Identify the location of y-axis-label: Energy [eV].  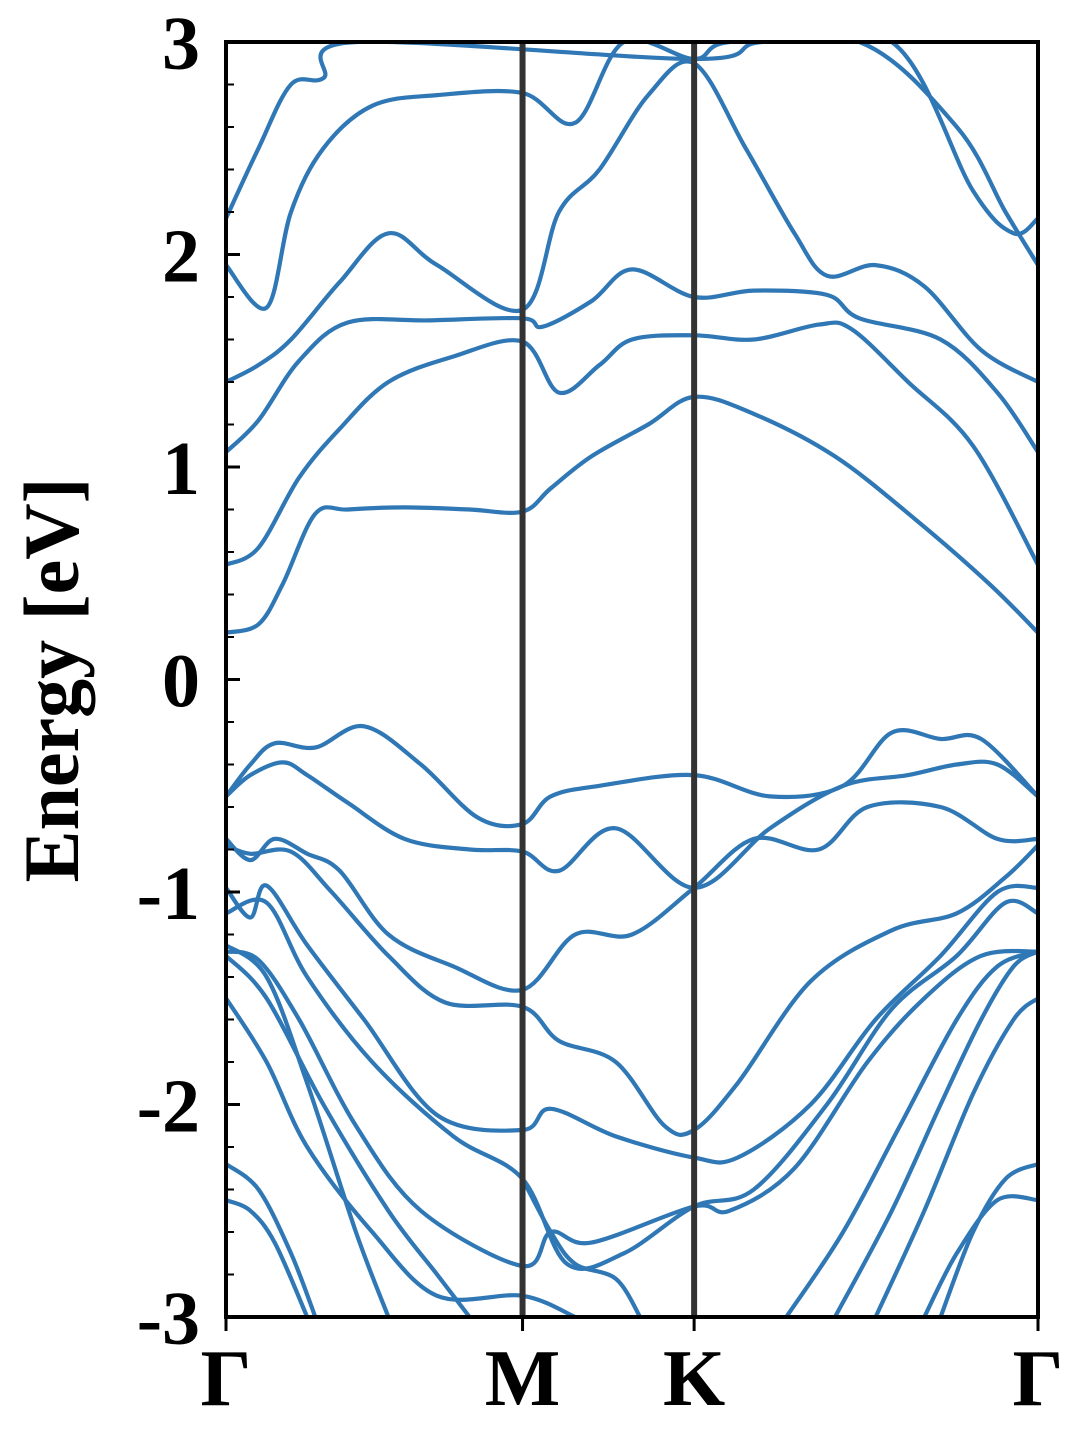
(51, 679).